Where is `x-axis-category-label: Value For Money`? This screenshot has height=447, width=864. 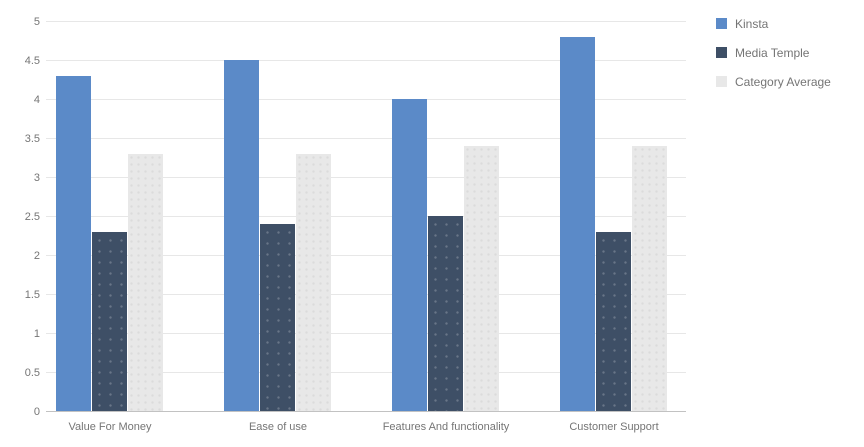 x-axis-category-label: Value For Money is located at coordinates (110, 427).